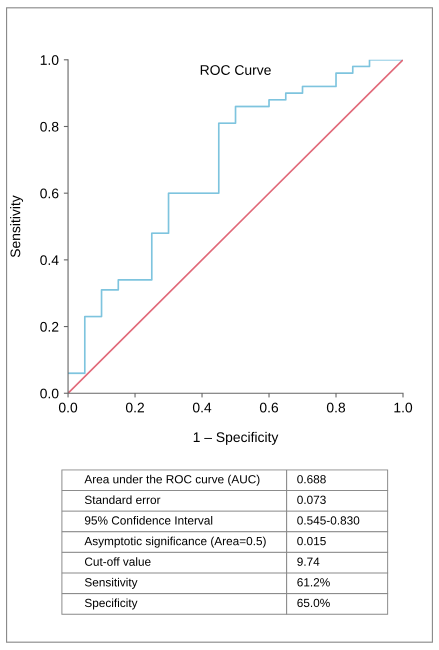 The height and width of the screenshot is (650, 439). What do you see at coordinates (49, 193) in the screenshot?
I see `y-tick-label: 0.6` at bounding box center [49, 193].